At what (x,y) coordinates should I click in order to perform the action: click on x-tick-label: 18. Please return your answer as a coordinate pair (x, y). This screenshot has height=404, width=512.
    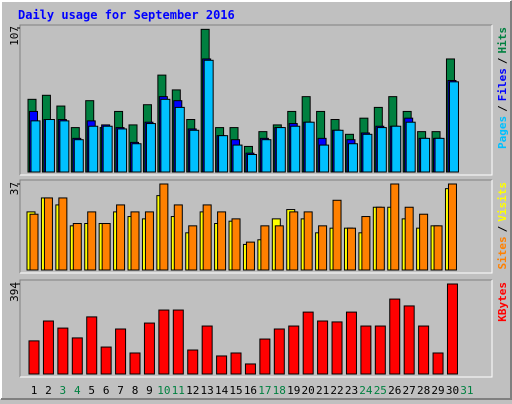
    Looking at the image, I should click on (279, 390).